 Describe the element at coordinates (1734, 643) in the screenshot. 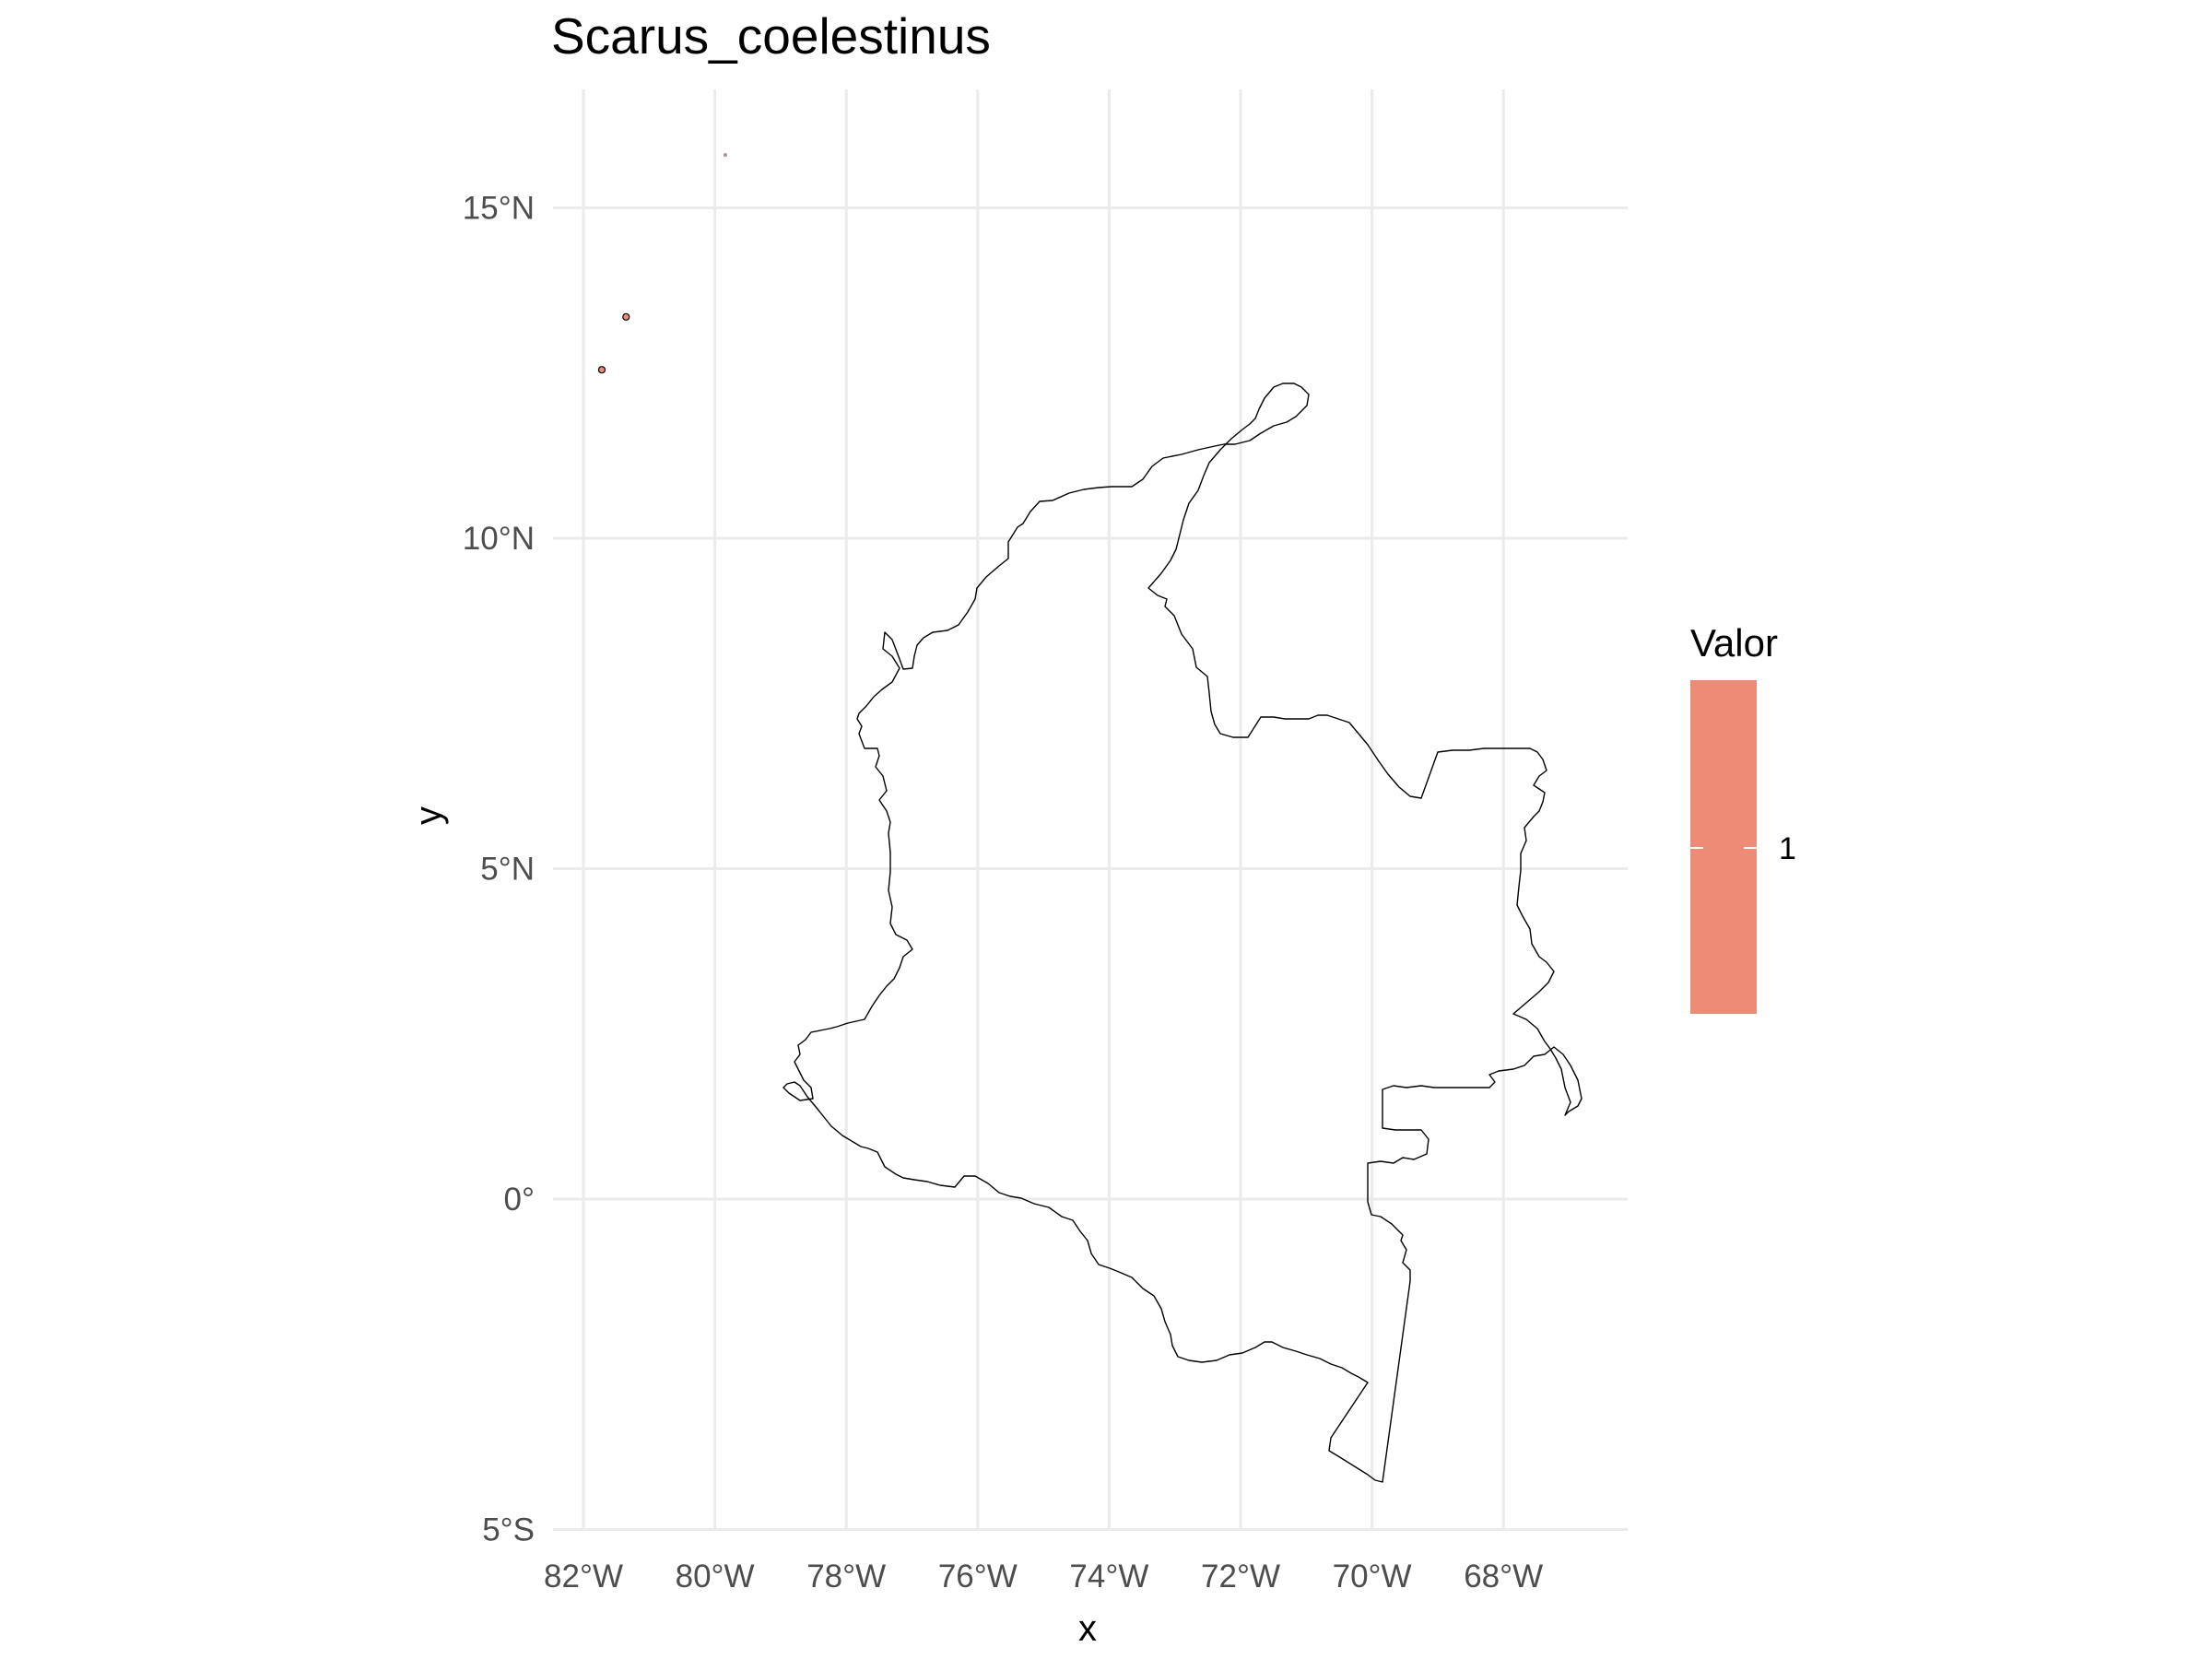

I see `legend-title: Valor` at that location.